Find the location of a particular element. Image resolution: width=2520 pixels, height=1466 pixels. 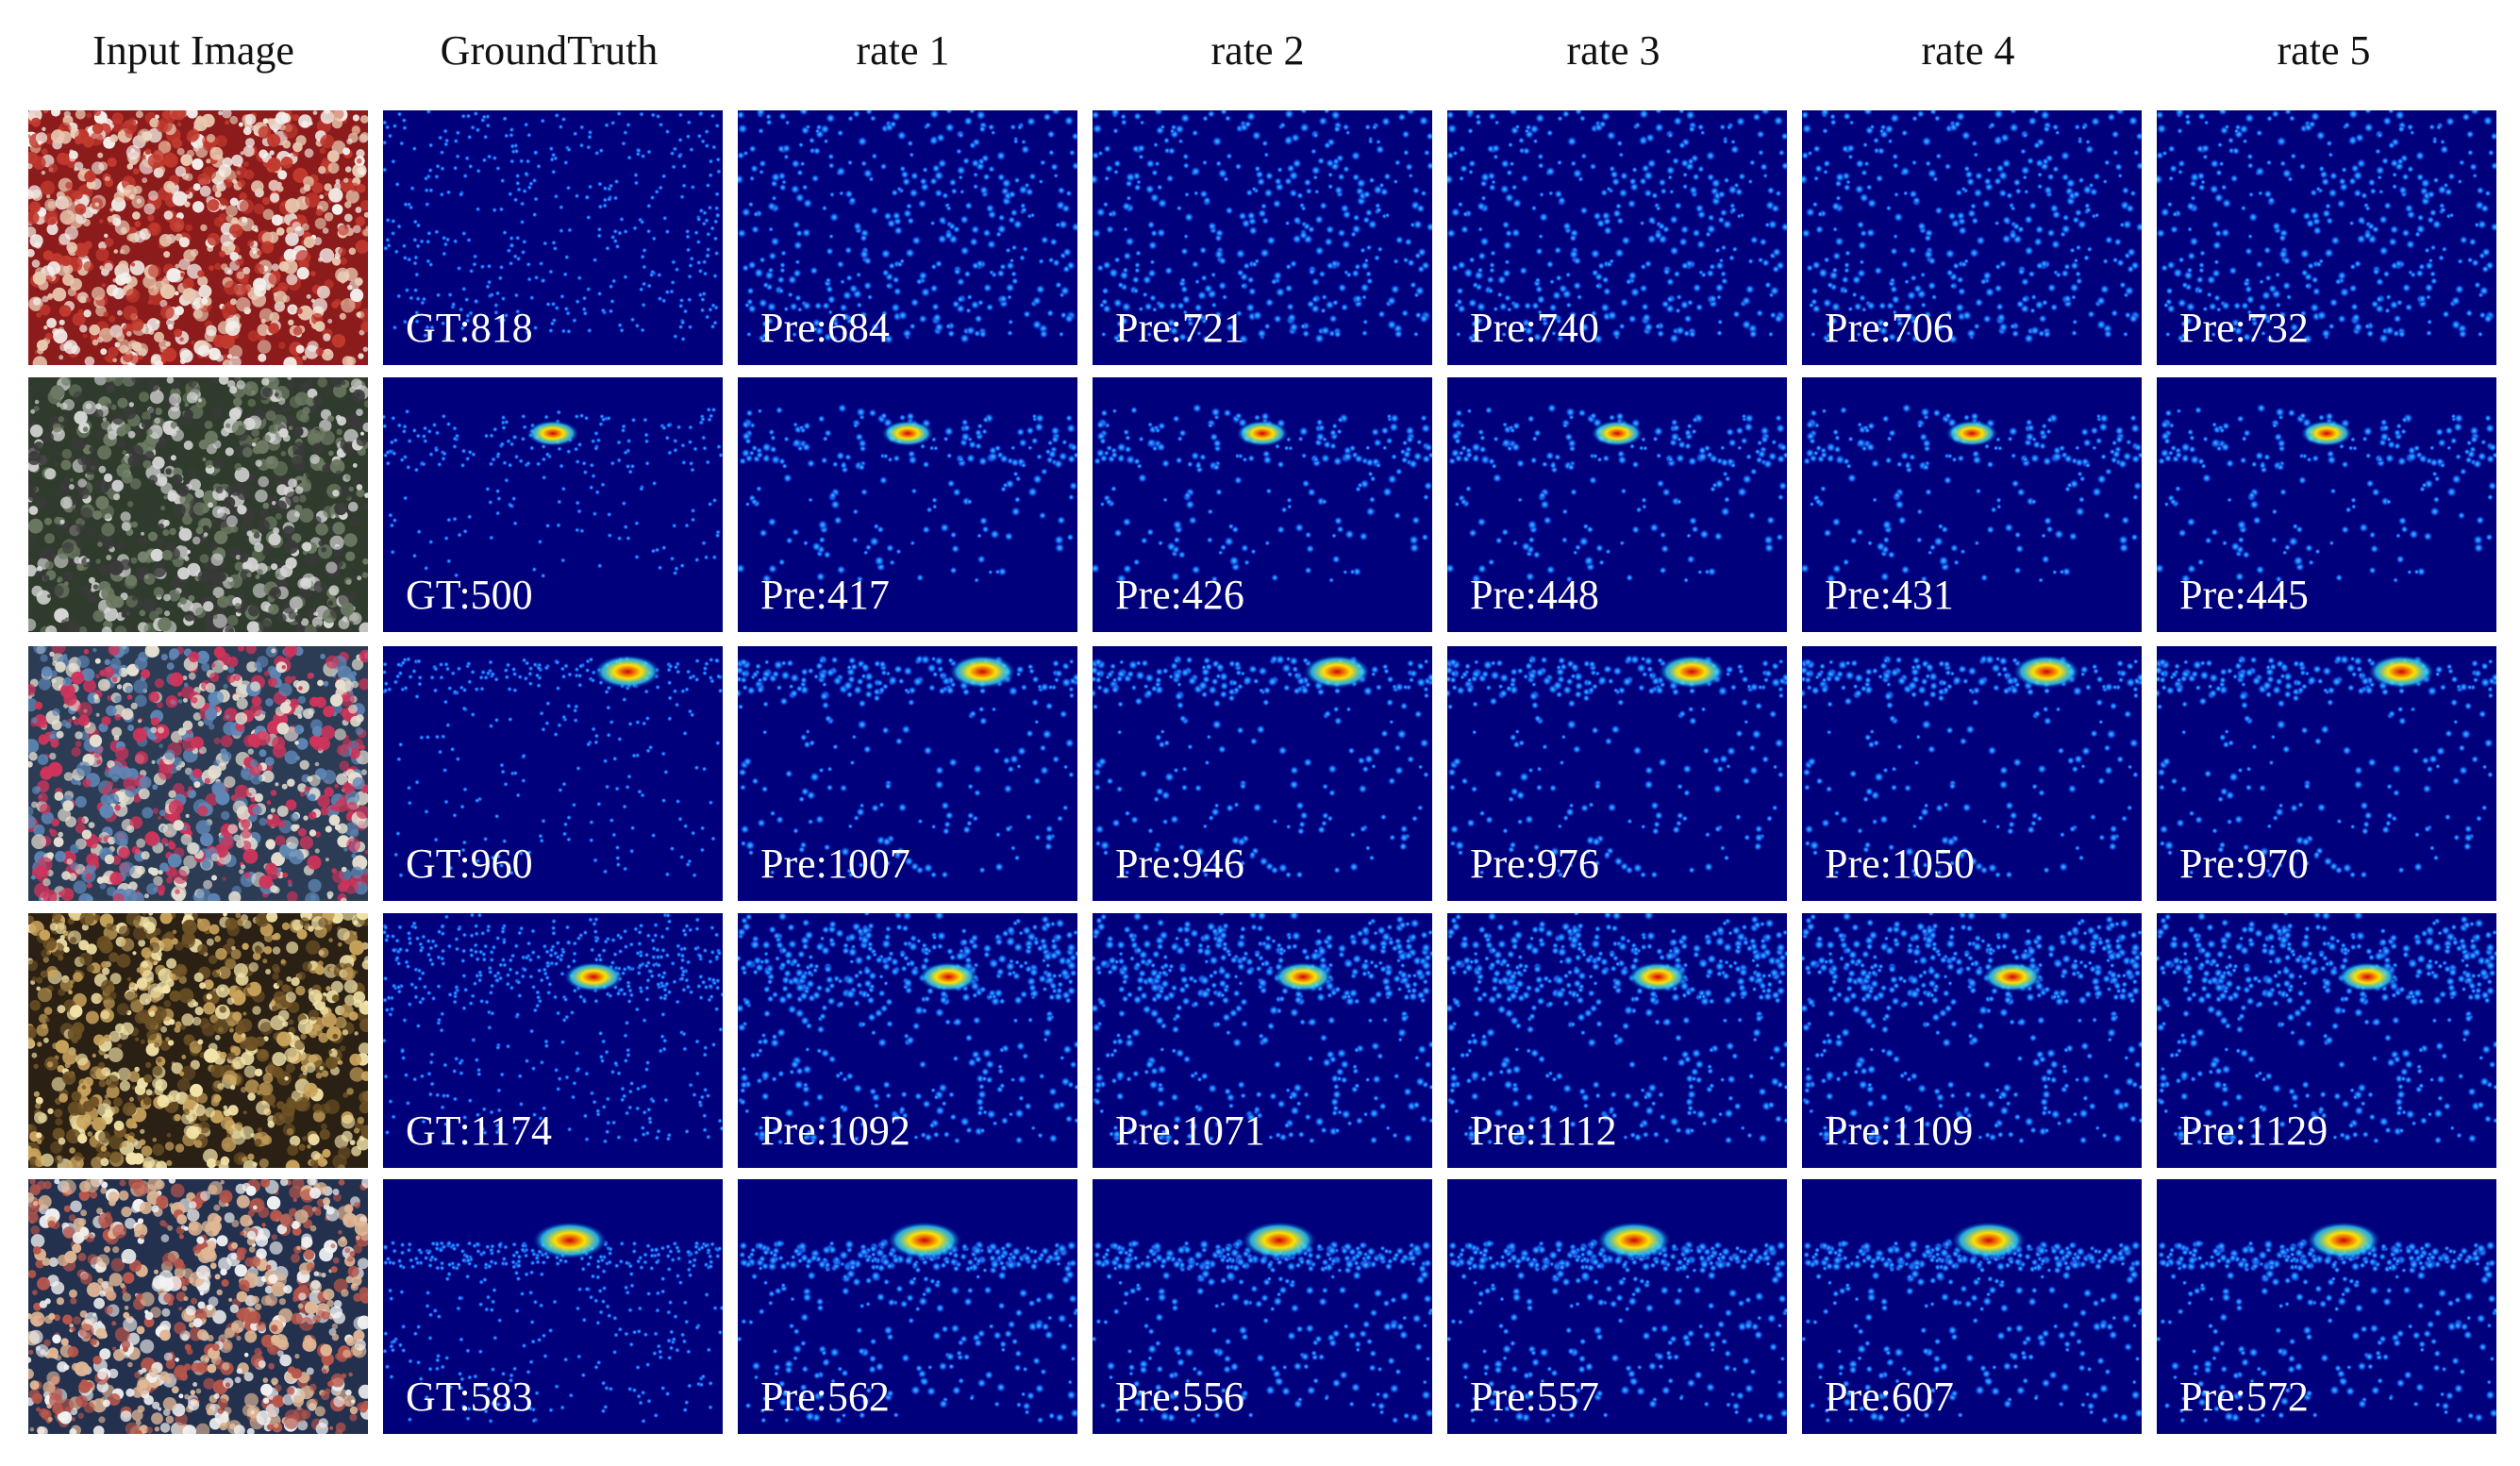

ground-truth-map-row-2: GT:500 is located at coordinates (553, 504).